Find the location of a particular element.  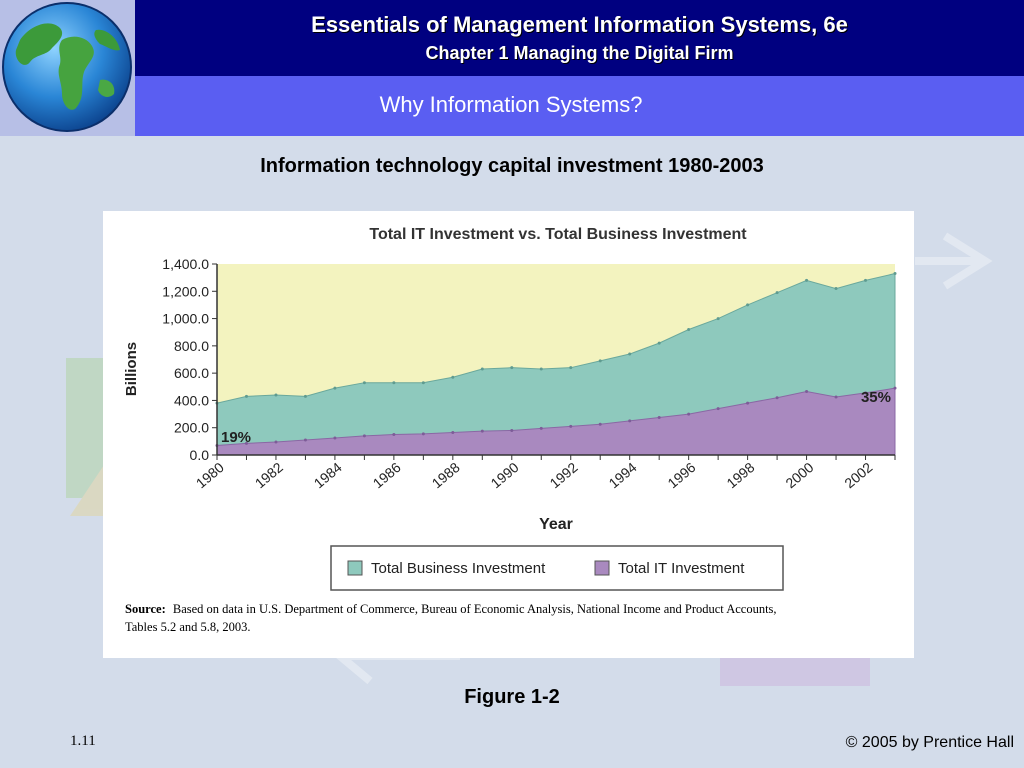

page-number: 1.11 is located at coordinates (83, 741).